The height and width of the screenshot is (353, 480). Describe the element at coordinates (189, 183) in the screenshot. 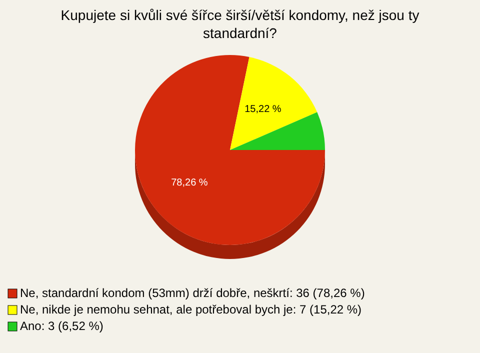

I see `data-label: 78,26 %` at that location.